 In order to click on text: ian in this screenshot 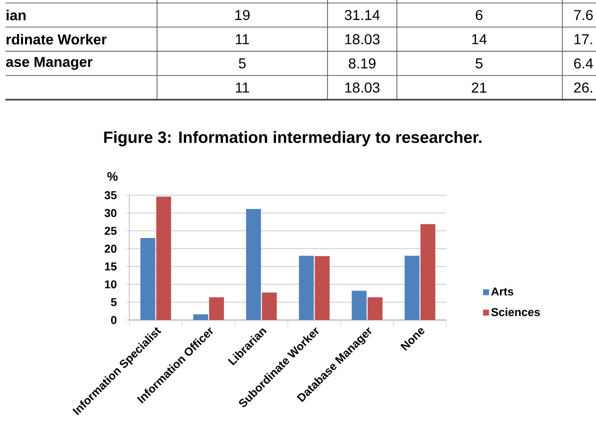, I will do `click(16, 15)`.